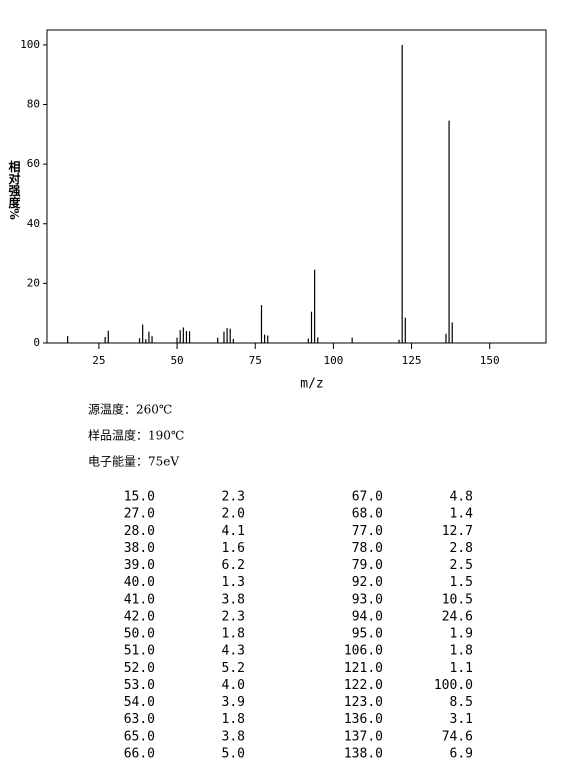  What do you see at coordinates (367, 497) in the screenshot?
I see `mz-cell: 67.0` at bounding box center [367, 497].